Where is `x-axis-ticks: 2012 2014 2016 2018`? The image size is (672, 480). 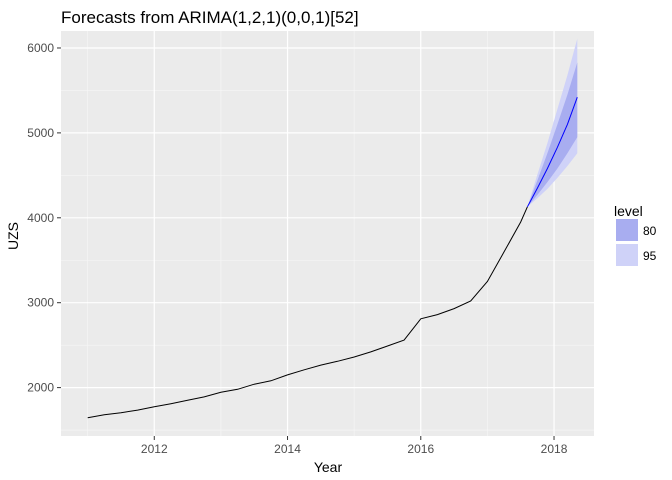 x-axis-ticks: 2012 2014 2016 2018 is located at coordinates (354, 446).